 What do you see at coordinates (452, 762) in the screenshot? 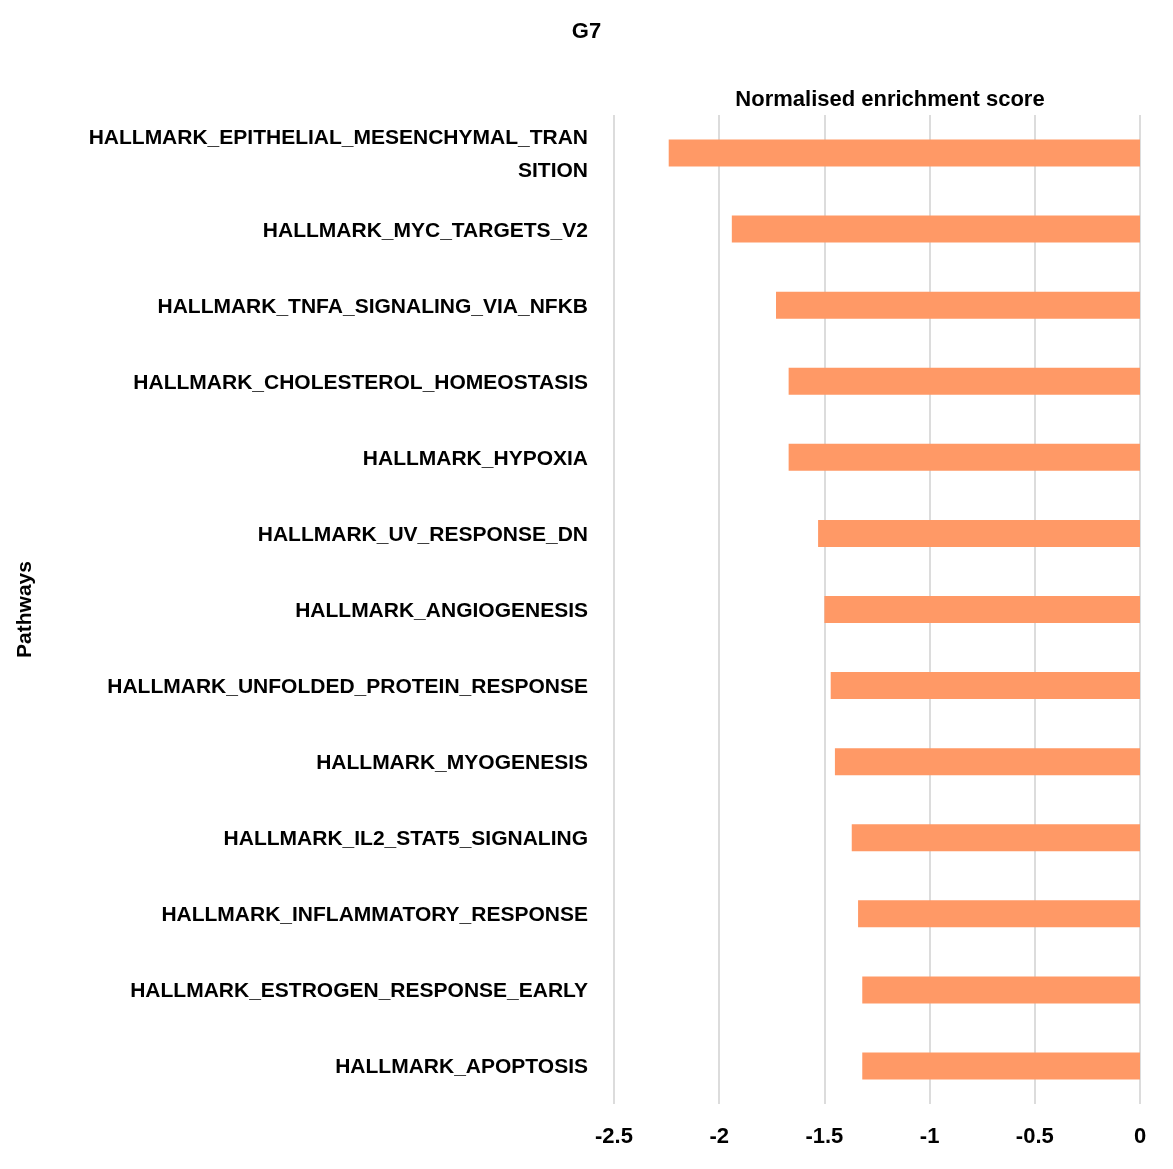
I see `y-tick-label: HALLMARK_MYOGENESIS` at bounding box center [452, 762].